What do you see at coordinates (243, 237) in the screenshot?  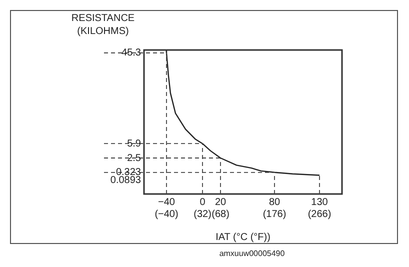 I see `x-axis-title: IAT (°C (°F))` at bounding box center [243, 237].